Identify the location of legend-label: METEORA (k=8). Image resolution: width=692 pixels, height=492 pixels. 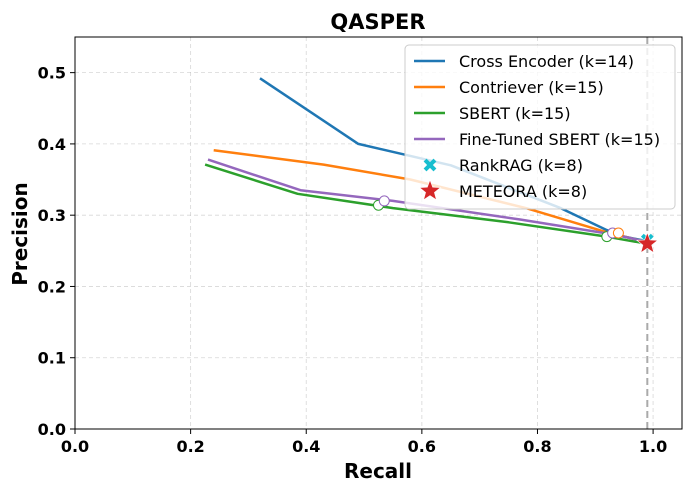
(523, 191).